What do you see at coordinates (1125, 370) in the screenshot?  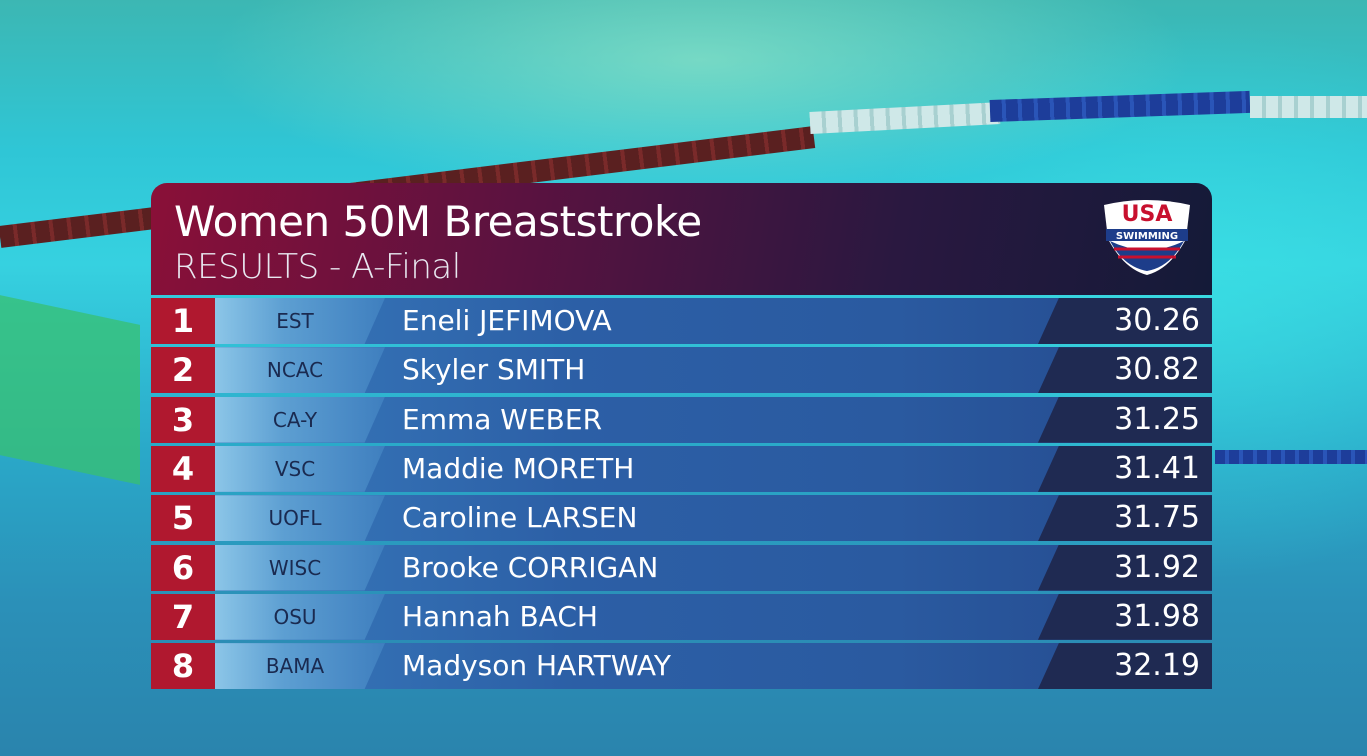 I see `time: 30.82` at bounding box center [1125, 370].